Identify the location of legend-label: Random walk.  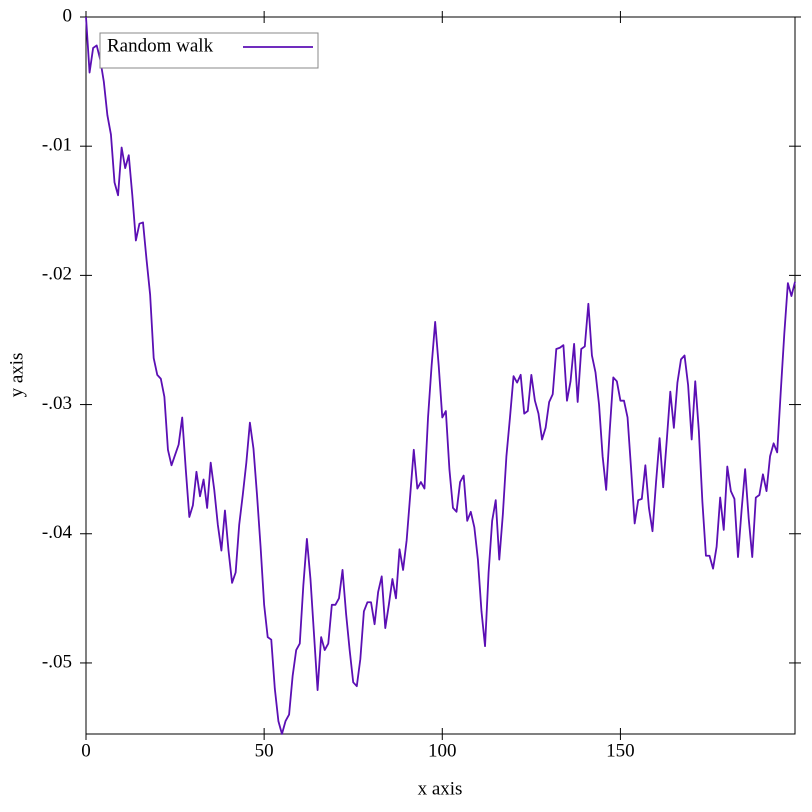
(160, 45).